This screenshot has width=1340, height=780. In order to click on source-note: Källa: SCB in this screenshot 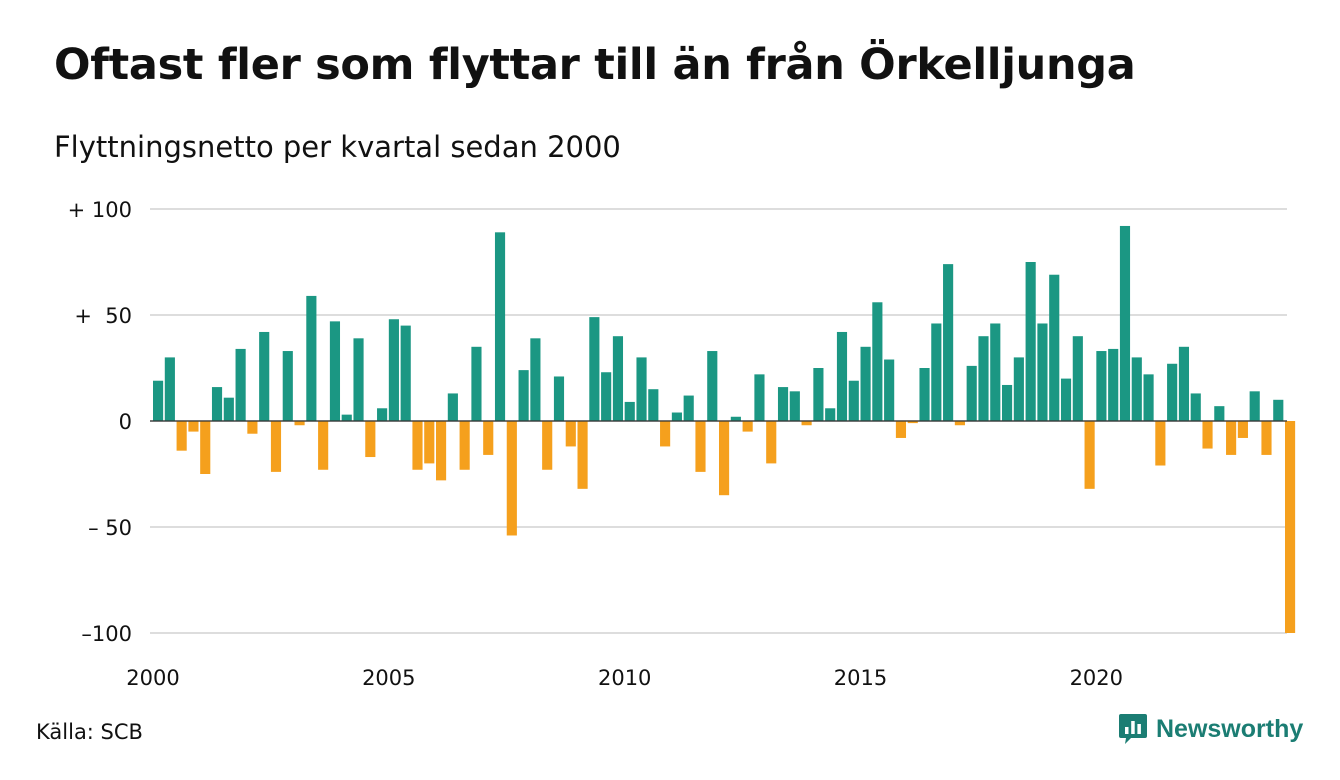, I will do `click(89, 732)`.